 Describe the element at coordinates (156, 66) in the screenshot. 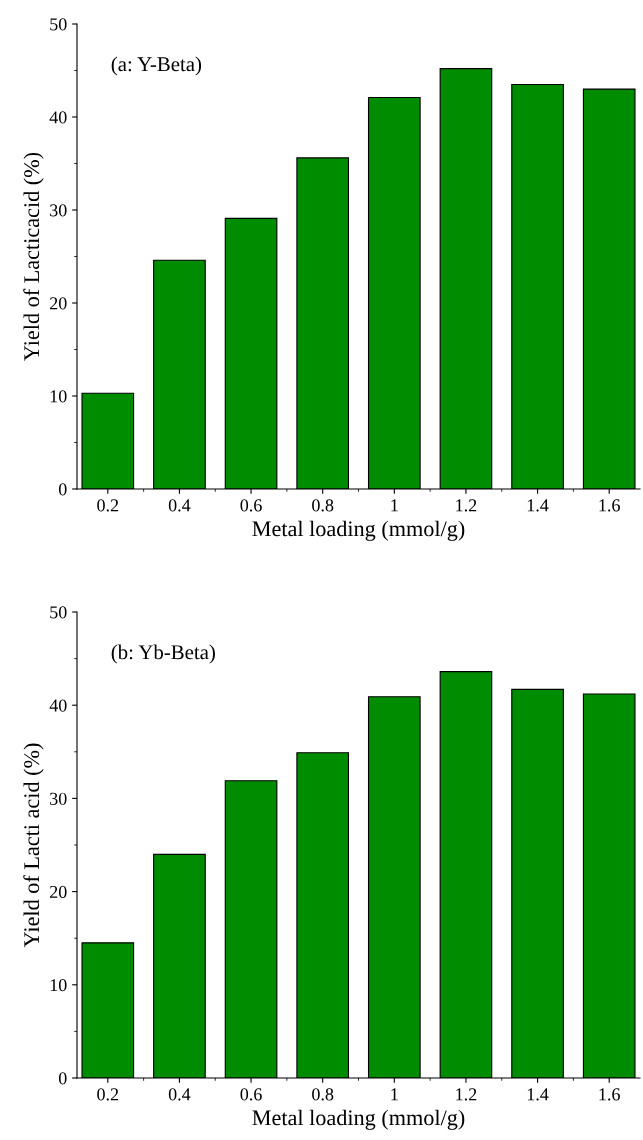

I see `annotation: (a: Y-Beta)` at that location.